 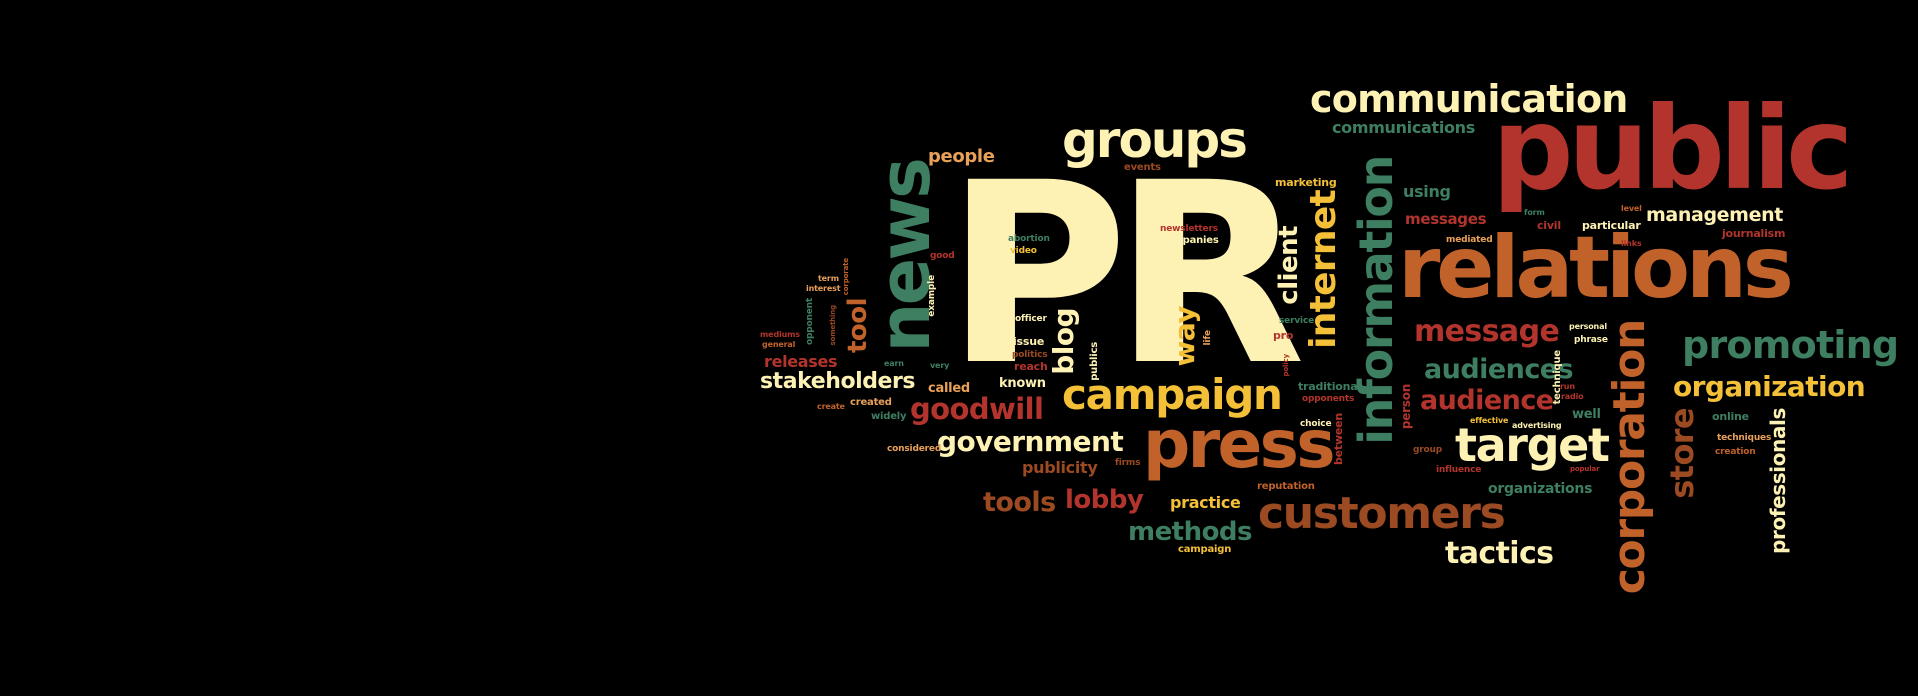 I want to click on word-general: general, so click(x=779, y=344).